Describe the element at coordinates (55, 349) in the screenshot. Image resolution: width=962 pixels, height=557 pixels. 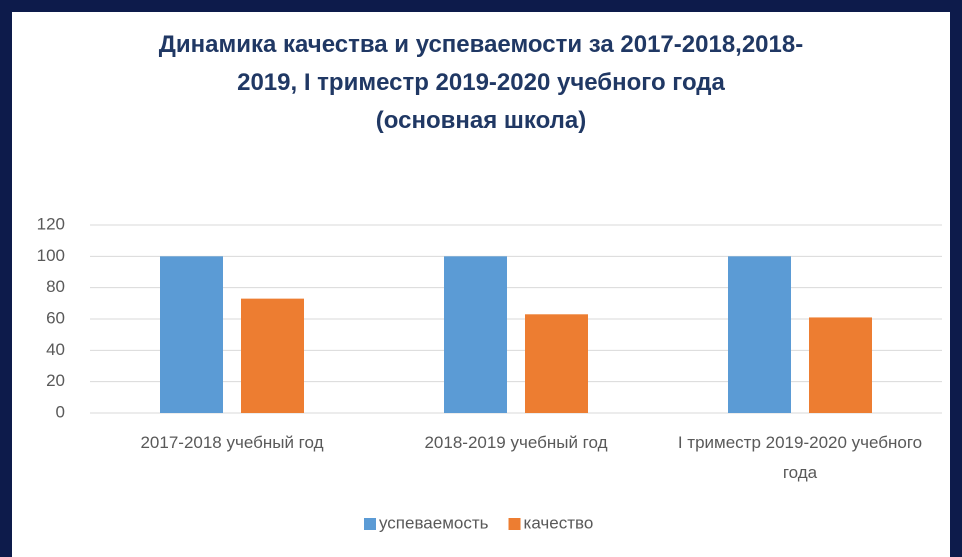
I see `y-tick-label: 40` at that location.